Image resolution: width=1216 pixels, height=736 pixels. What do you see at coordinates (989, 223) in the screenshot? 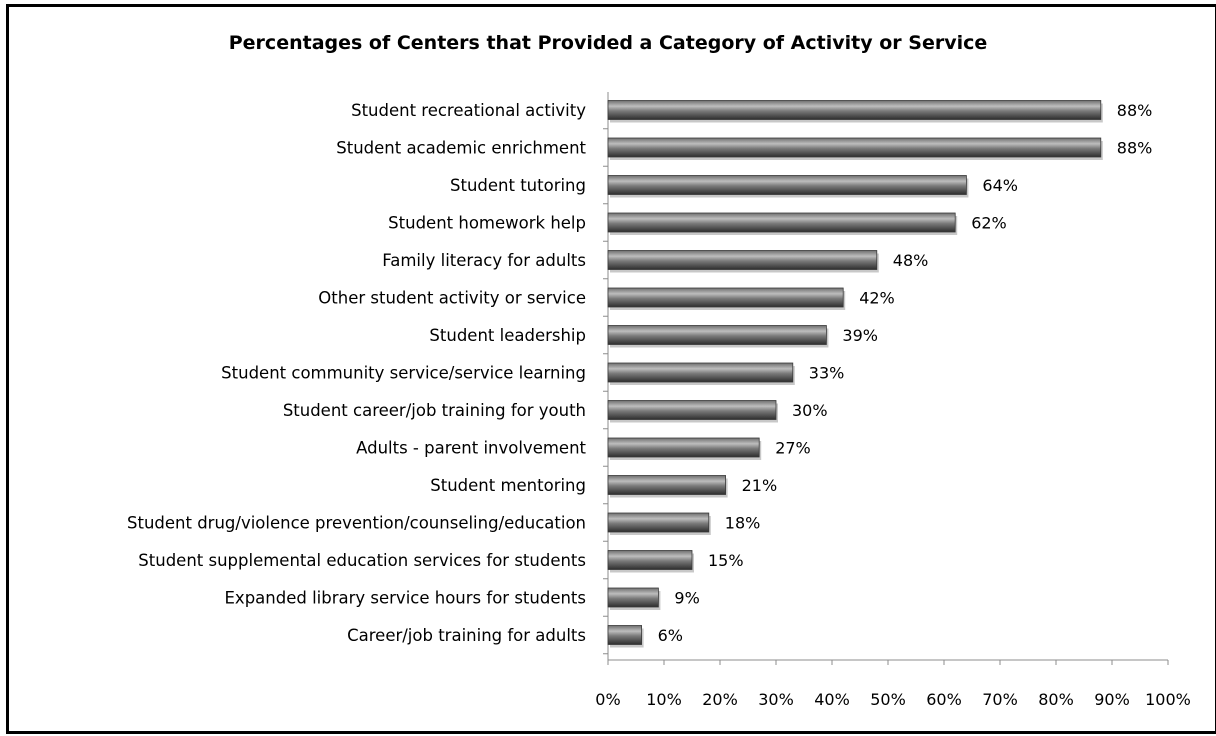
I see `data-label: 62%` at bounding box center [989, 223].